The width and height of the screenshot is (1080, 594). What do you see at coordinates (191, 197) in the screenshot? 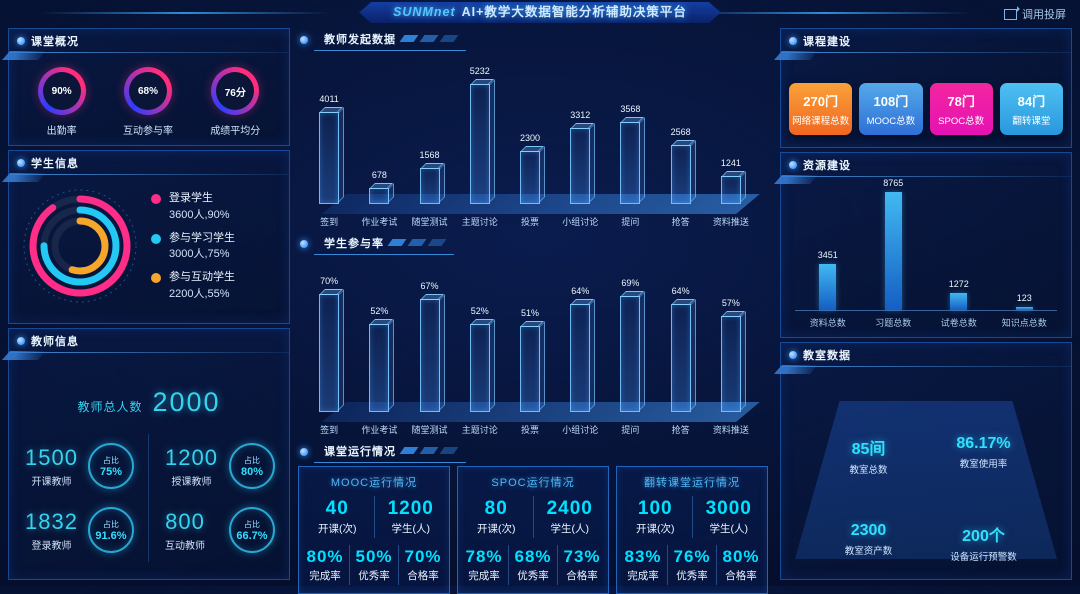
I see `legend-label: 登录学生` at bounding box center [191, 197].